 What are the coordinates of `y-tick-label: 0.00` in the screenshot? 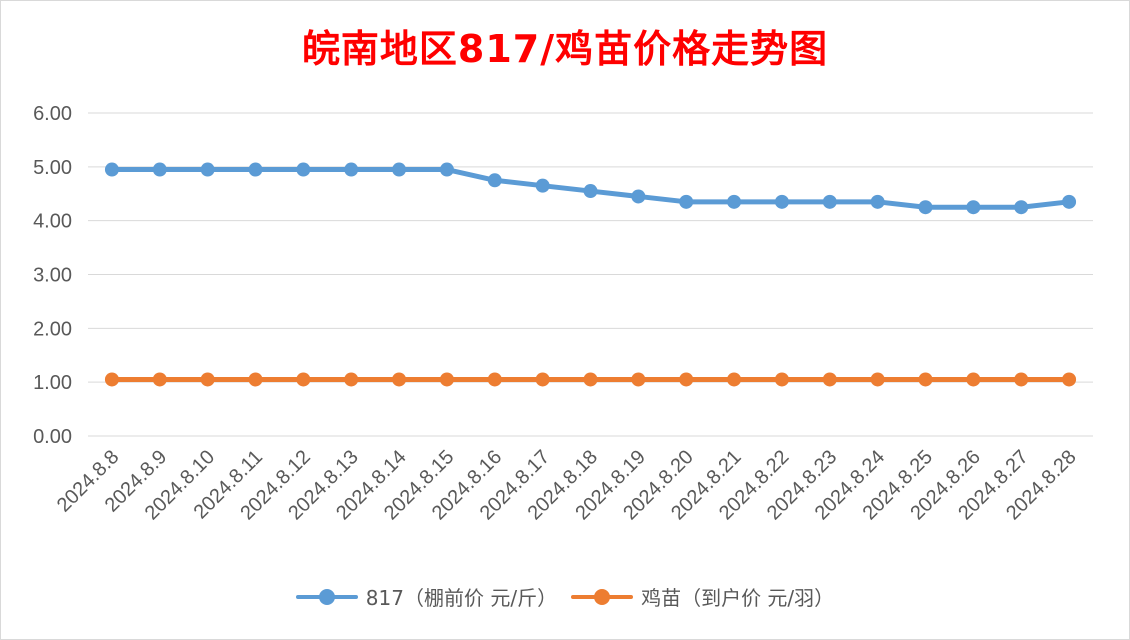 It's located at (52, 437).